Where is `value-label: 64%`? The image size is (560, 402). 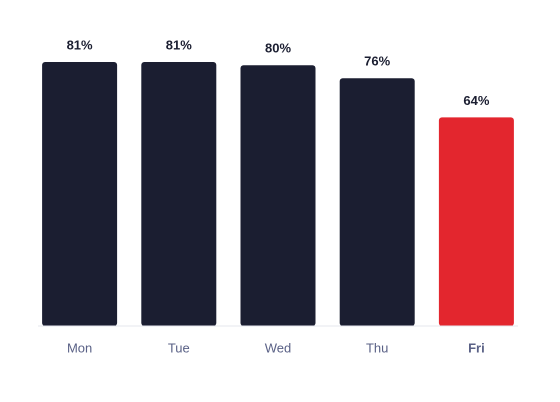 value-label: 64% is located at coordinates (476, 100).